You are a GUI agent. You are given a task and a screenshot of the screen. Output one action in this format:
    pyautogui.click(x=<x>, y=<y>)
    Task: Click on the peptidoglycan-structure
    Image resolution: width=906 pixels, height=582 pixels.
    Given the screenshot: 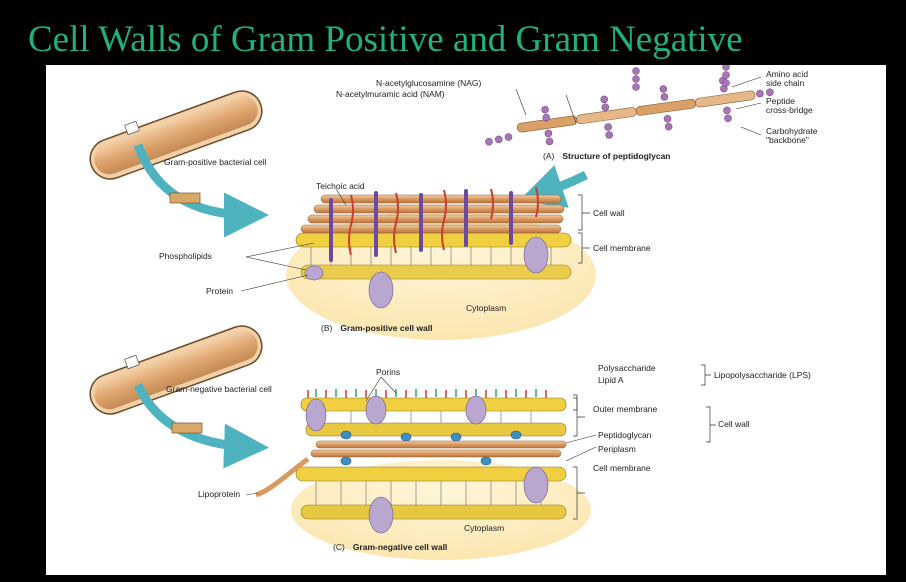 What is the action you would take?
    pyautogui.click(x=629, y=105)
    